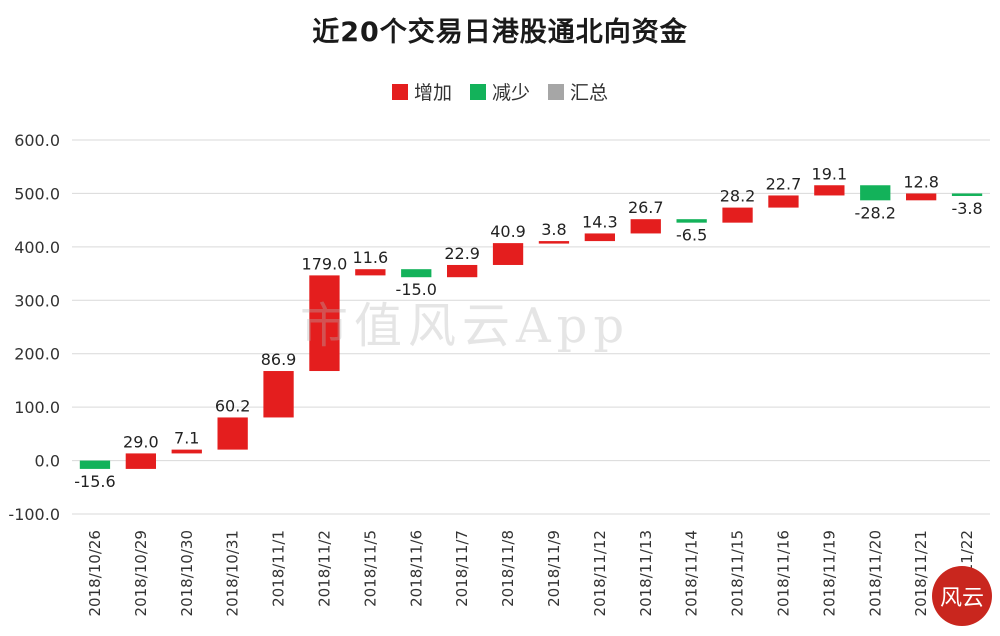 This screenshot has height=636, width=1000. I want to click on x-tick-label: 2018/11/1, so click(279, 568).